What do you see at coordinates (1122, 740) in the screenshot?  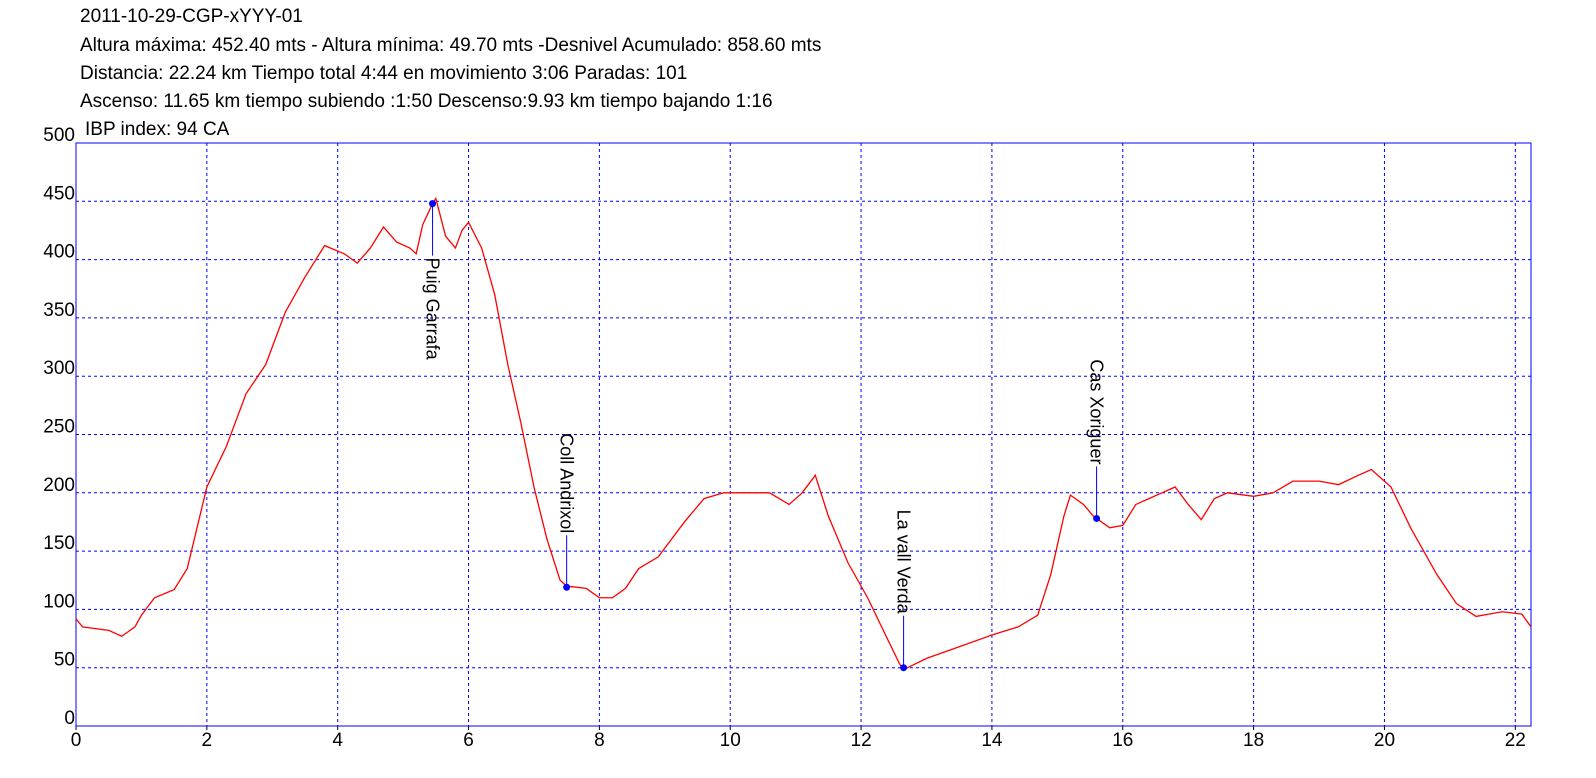 I see `x-tick-label: 16` at bounding box center [1122, 740].